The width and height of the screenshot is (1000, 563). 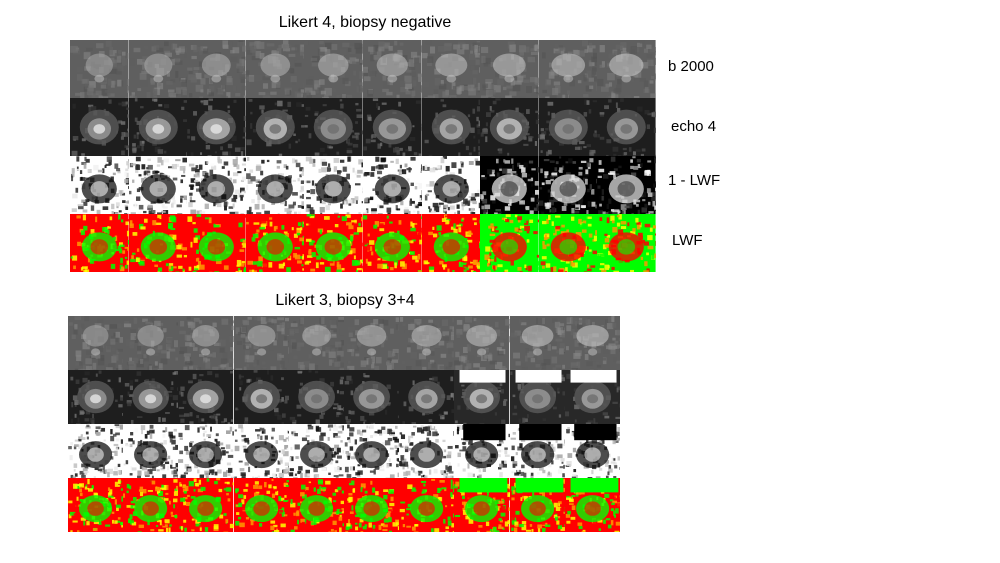 What do you see at coordinates (694, 180) in the screenshot?
I see `row-label-one-minus-lwf: 1 - LWF` at bounding box center [694, 180].